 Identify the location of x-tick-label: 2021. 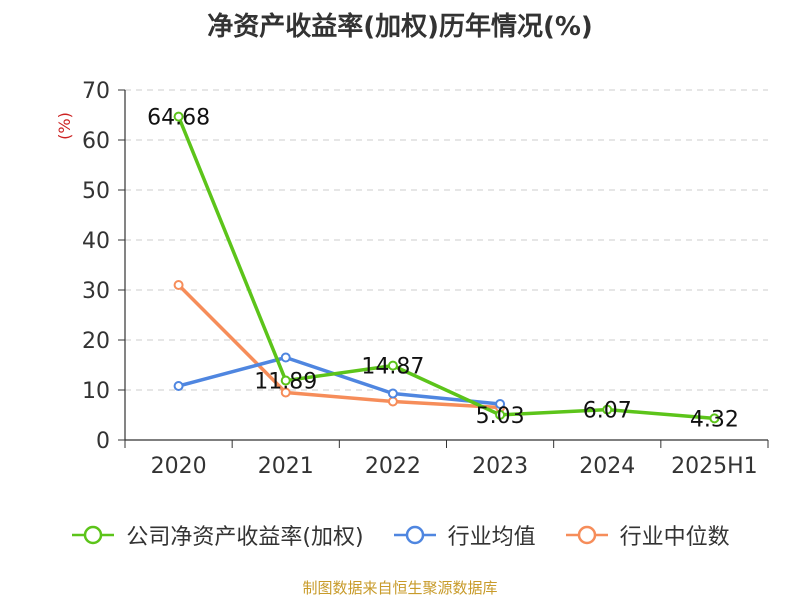
(286, 466).